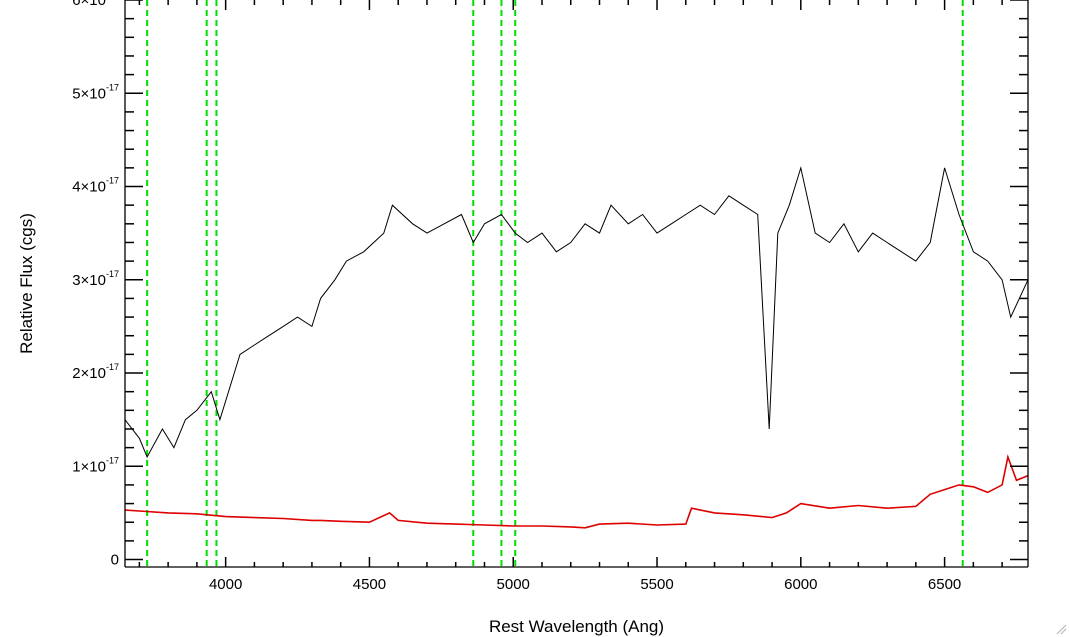  Describe the element at coordinates (115, 560) in the screenshot. I see `y-tick-label: 0` at that location.